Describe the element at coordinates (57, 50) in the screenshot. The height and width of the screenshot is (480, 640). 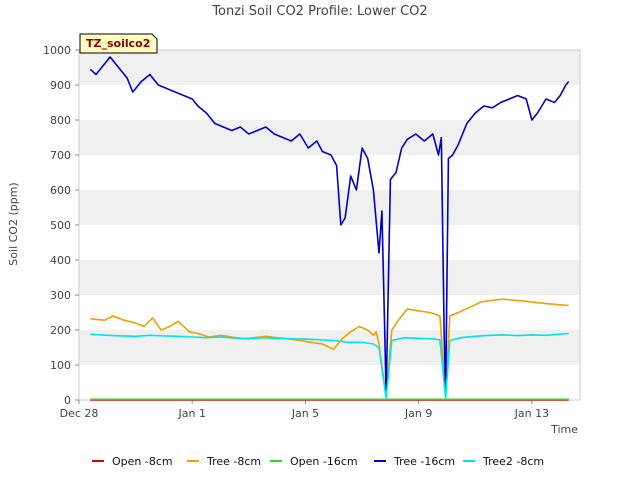
I see `y-tick-label: 1000` at that location.